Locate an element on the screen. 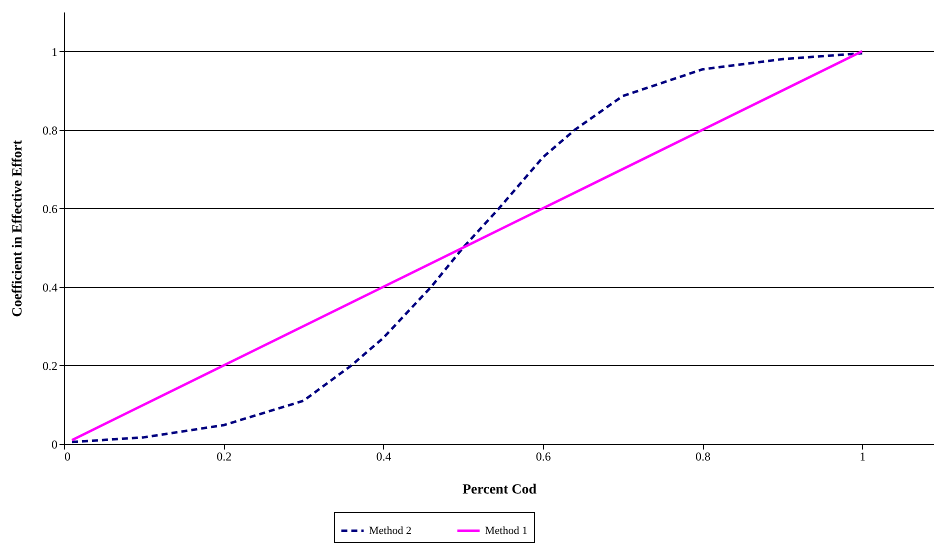 The image size is (934, 548). x-tick-label: 0 is located at coordinates (67, 457).